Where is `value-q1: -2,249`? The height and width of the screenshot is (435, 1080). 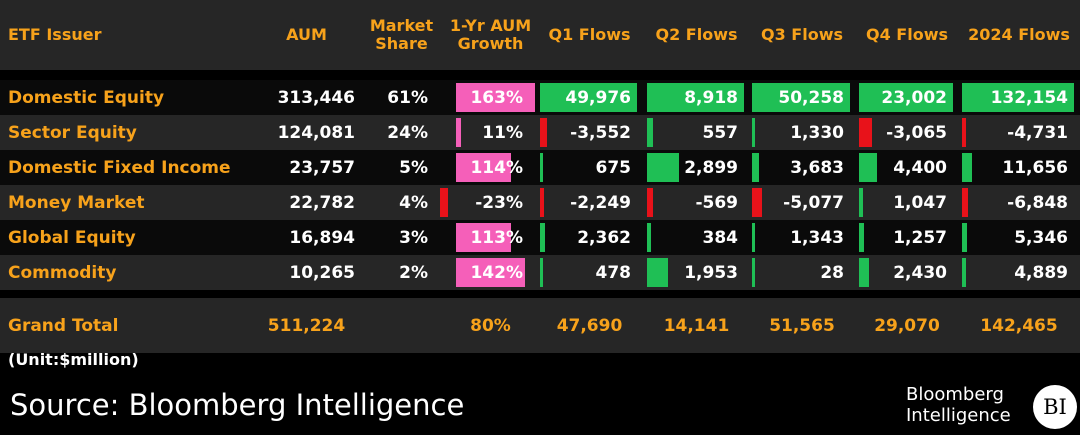
value-q1: -2,249 is located at coordinates (600, 202).